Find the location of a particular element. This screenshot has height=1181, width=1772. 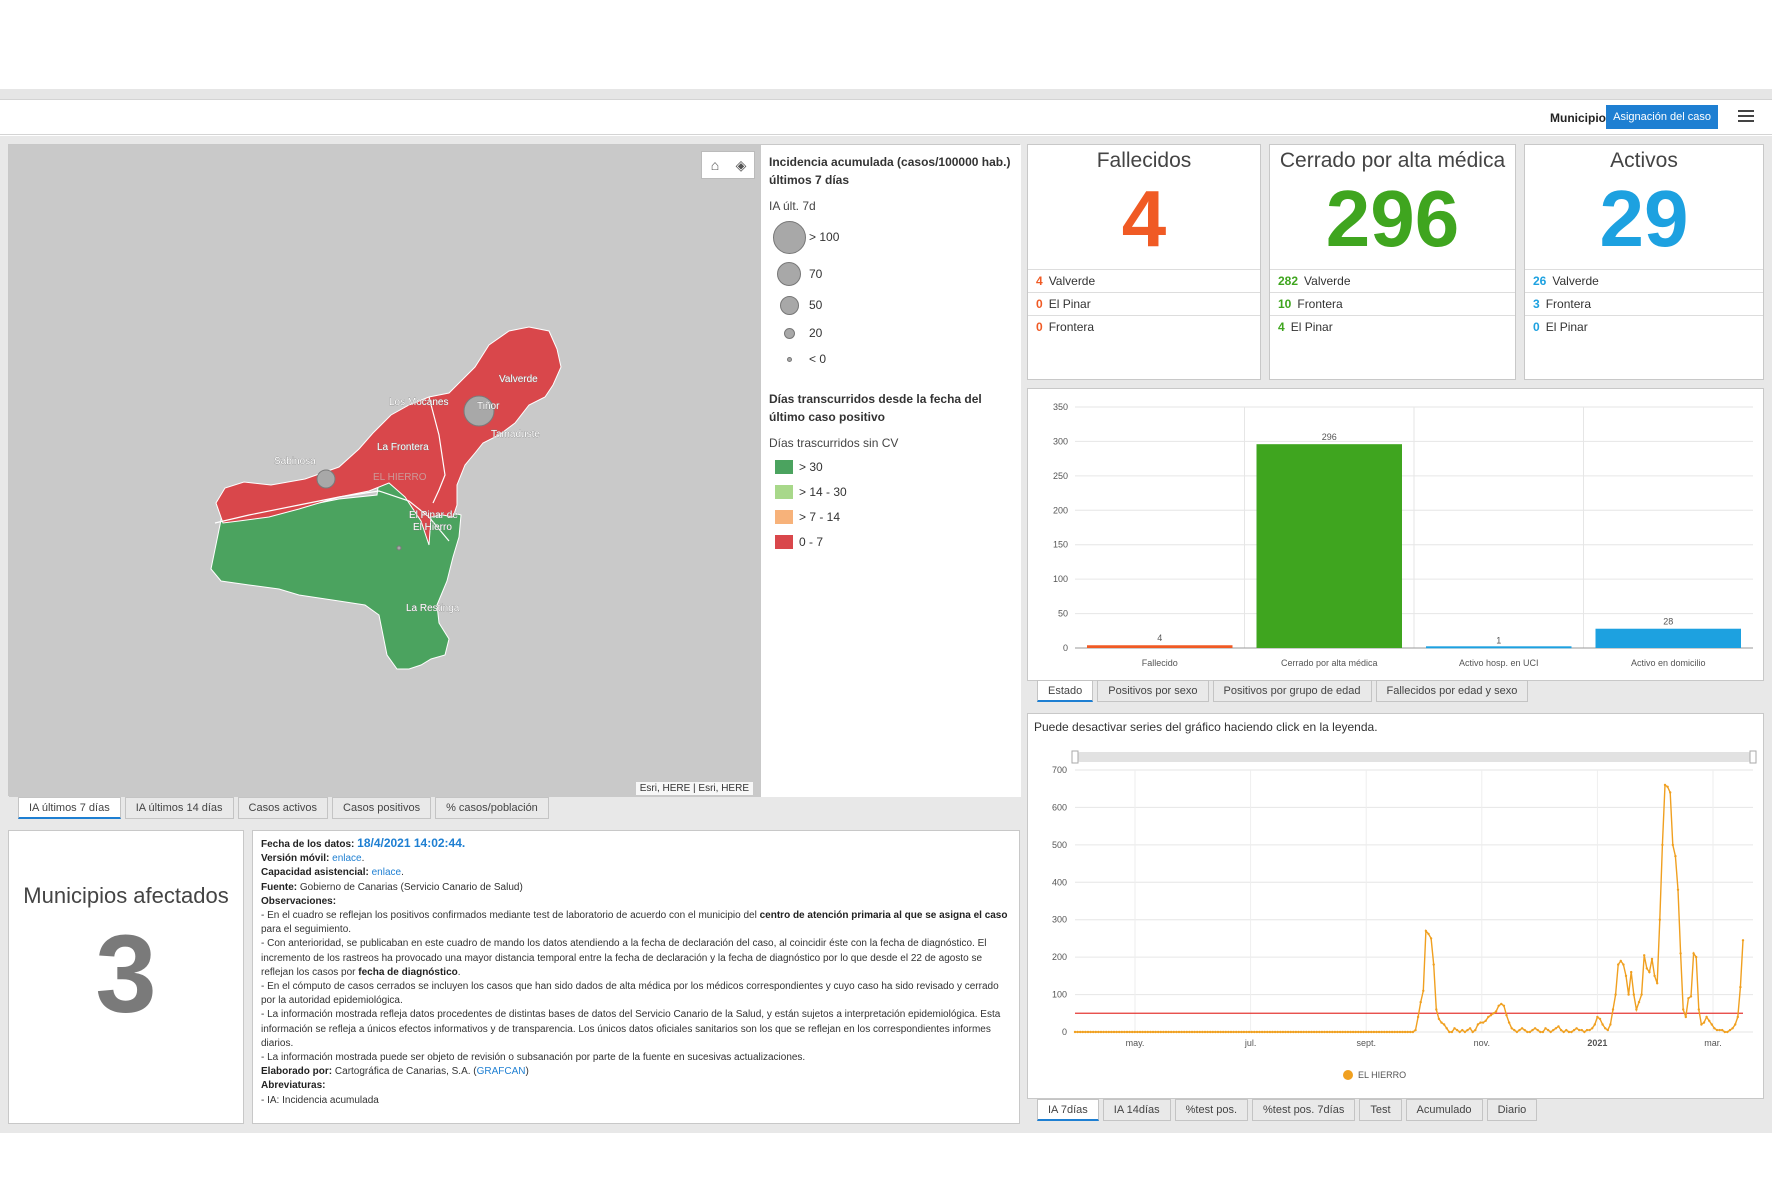

tab-casos-poblacion: % casos/población is located at coordinates (492, 808).